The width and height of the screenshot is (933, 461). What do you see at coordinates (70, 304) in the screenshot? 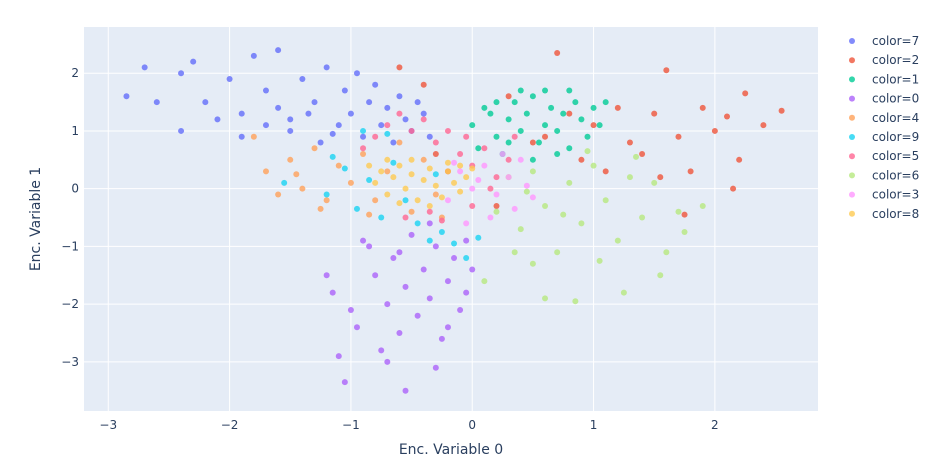
I see `y-tick-label: −2` at bounding box center [70, 304].